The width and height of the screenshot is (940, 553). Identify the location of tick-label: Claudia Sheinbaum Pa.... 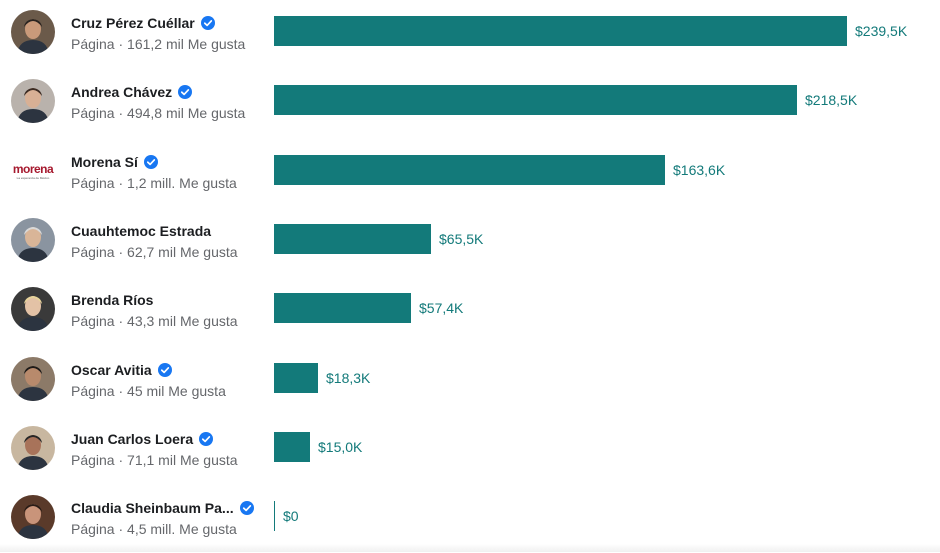
(152, 508).